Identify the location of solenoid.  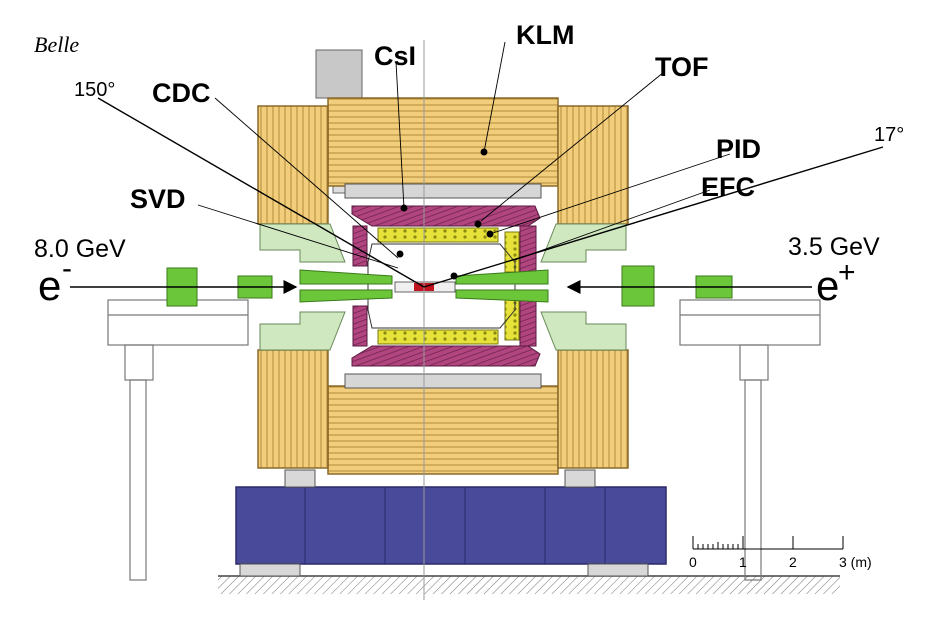
(443, 286).